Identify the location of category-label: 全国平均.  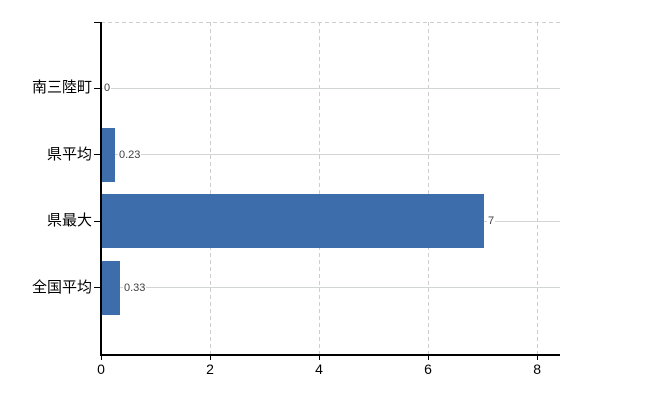
(61, 287).